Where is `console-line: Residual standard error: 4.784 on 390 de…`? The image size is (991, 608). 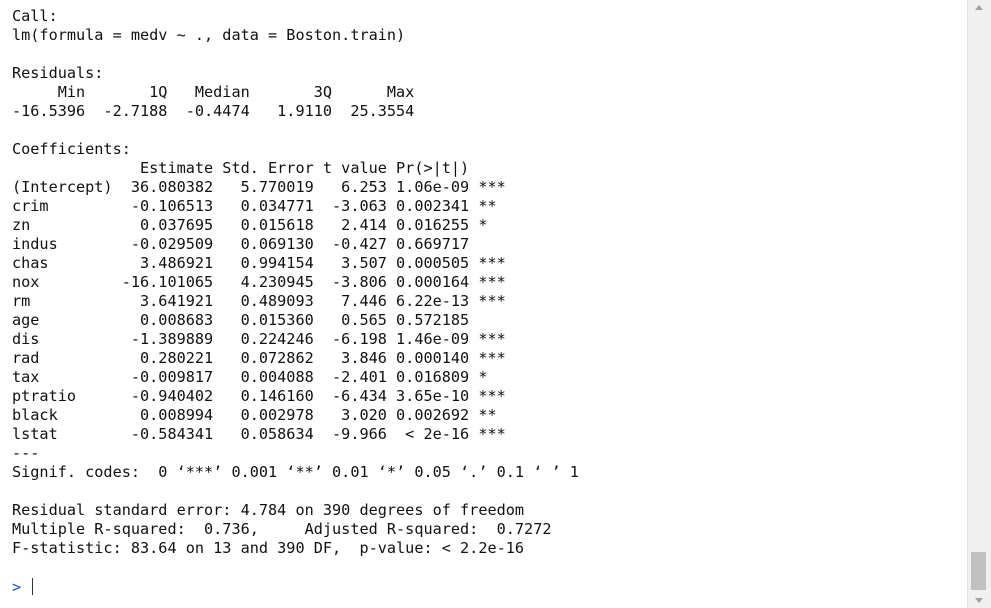 console-line: Residual standard error: 4.784 on 390 de… is located at coordinates (268, 510).